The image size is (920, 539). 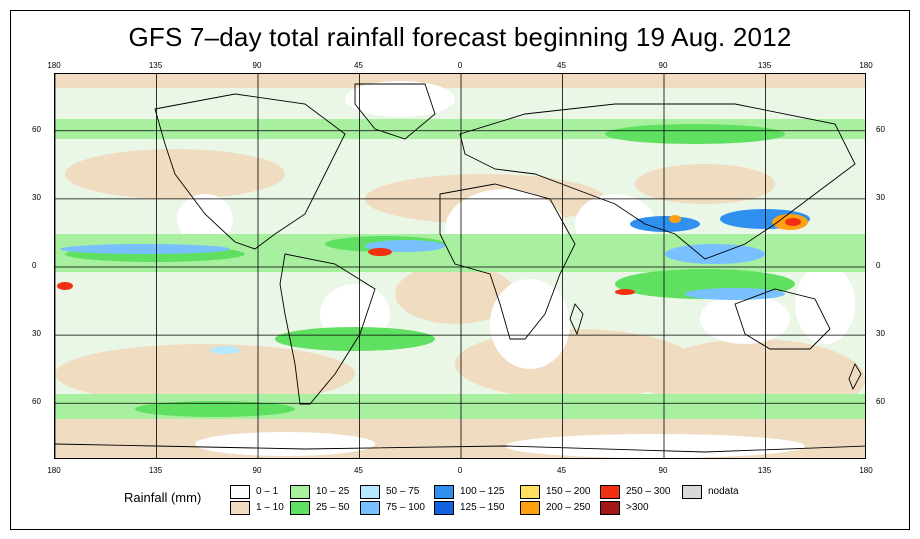 I want to click on legend-label: 150 – 200, so click(x=568, y=491).